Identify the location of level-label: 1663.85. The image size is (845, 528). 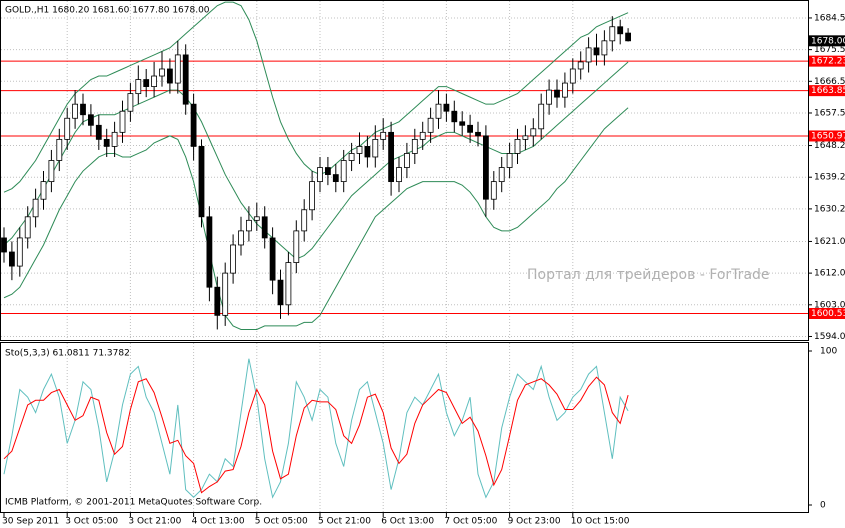
(828, 91).